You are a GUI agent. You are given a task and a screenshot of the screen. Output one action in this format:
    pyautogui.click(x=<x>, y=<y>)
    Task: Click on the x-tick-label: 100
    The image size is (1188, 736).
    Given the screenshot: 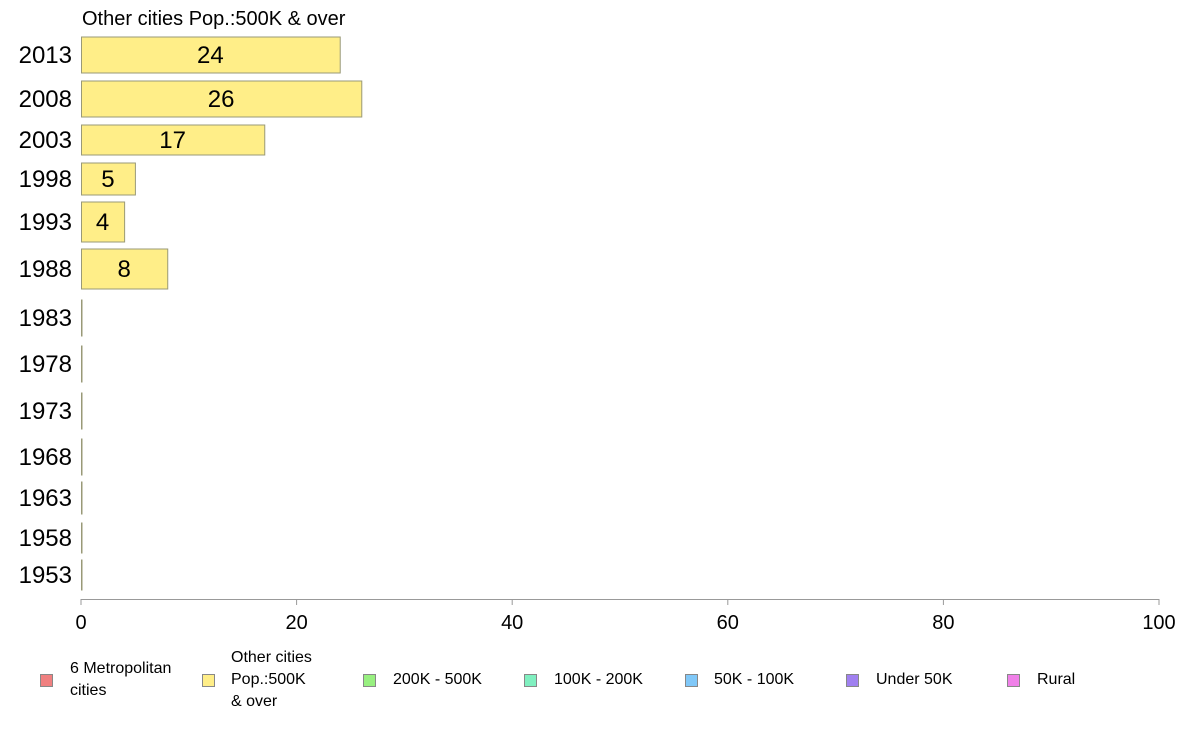 What is the action you would take?
    pyautogui.click(x=1158, y=623)
    